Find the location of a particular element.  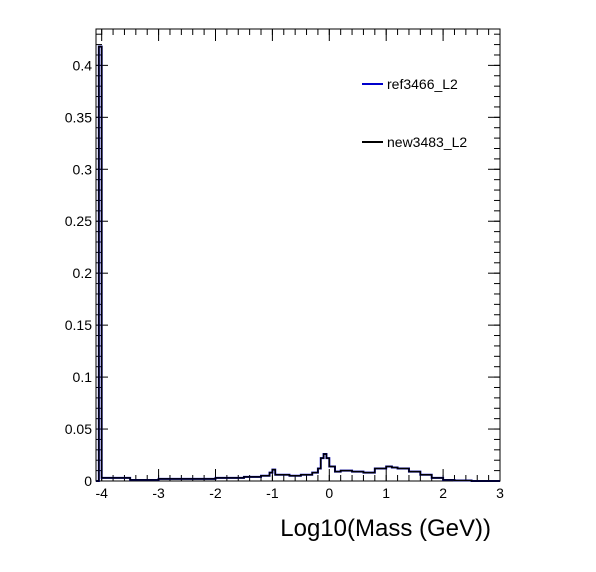

y-tick-label: 0.4 is located at coordinates (83, 65).